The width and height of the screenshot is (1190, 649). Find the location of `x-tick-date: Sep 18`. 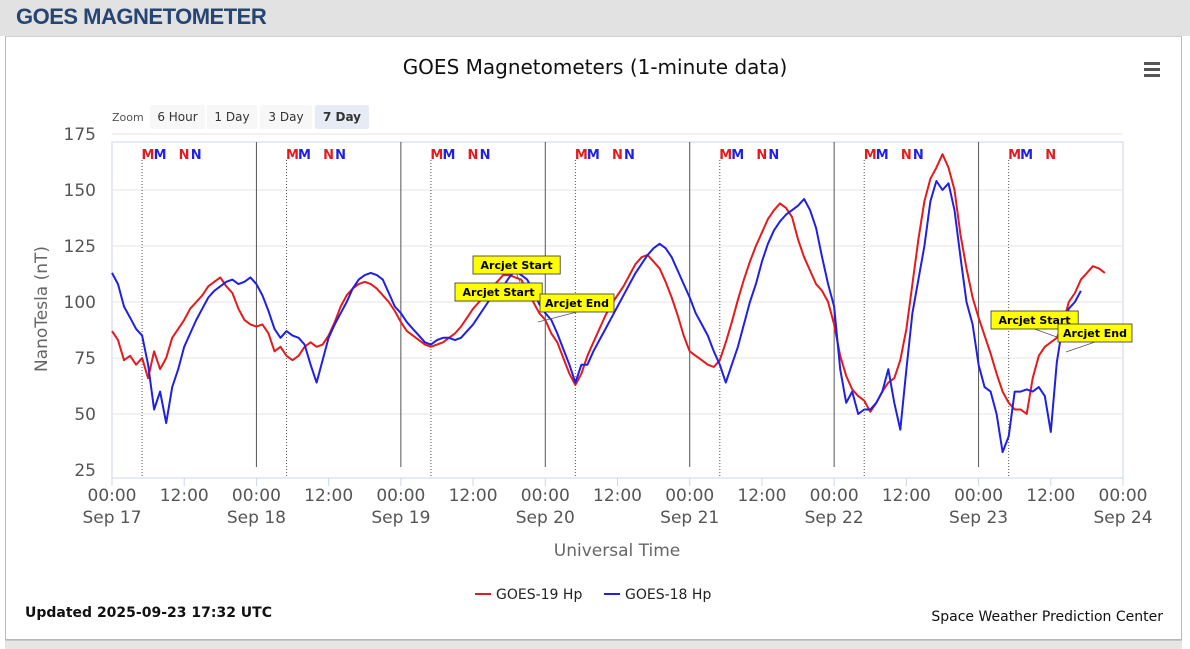

x-tick-date: Sep 18 is located at coordinates (256, 518).